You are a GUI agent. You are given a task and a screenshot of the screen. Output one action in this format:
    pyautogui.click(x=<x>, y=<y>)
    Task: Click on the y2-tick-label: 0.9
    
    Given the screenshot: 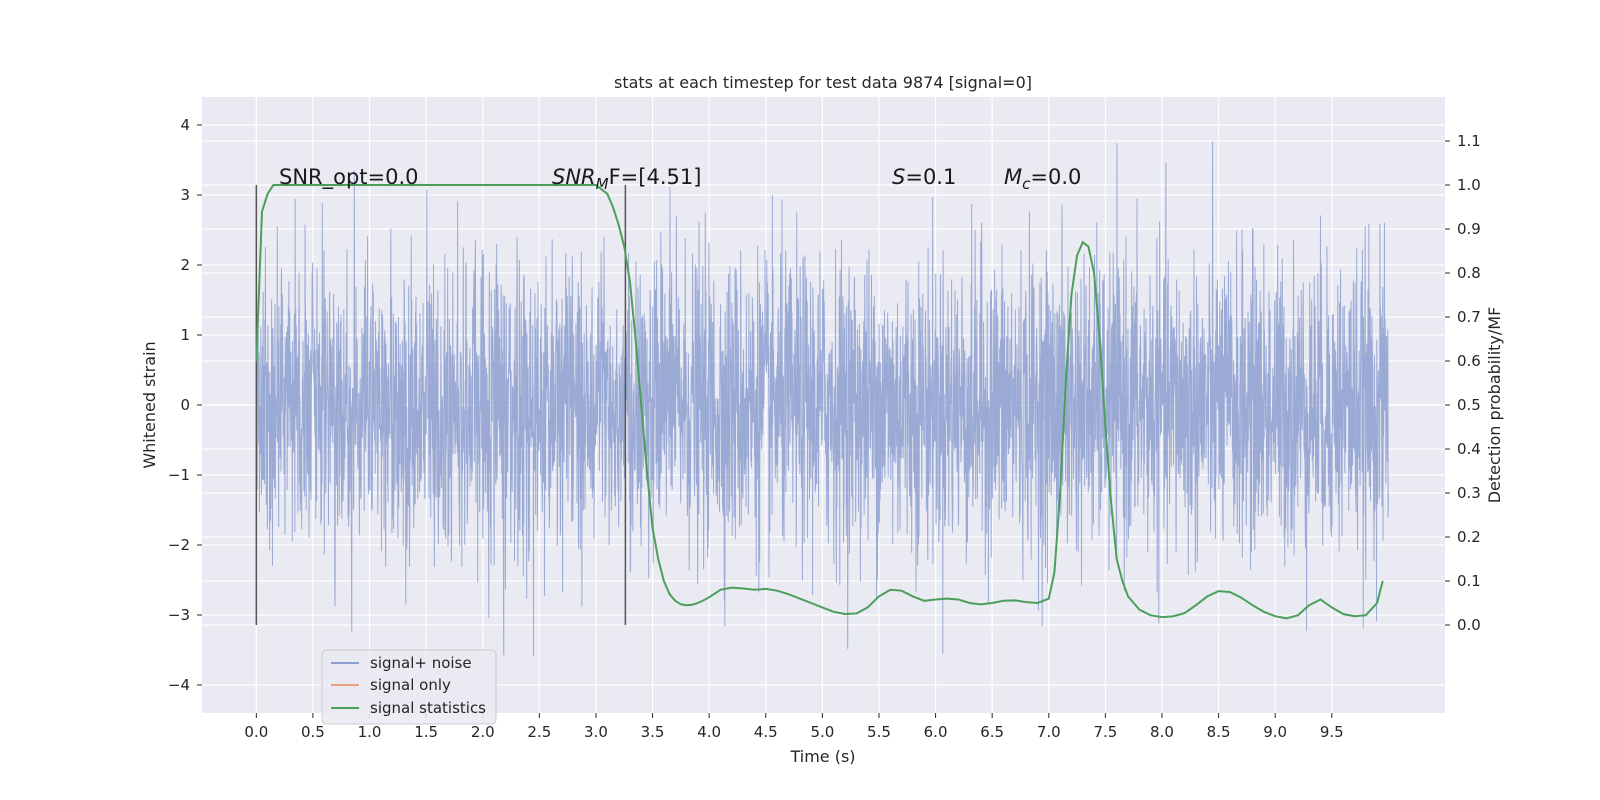 What is the action you would take?
    pyautogui.click(x=1469, y=229)
    